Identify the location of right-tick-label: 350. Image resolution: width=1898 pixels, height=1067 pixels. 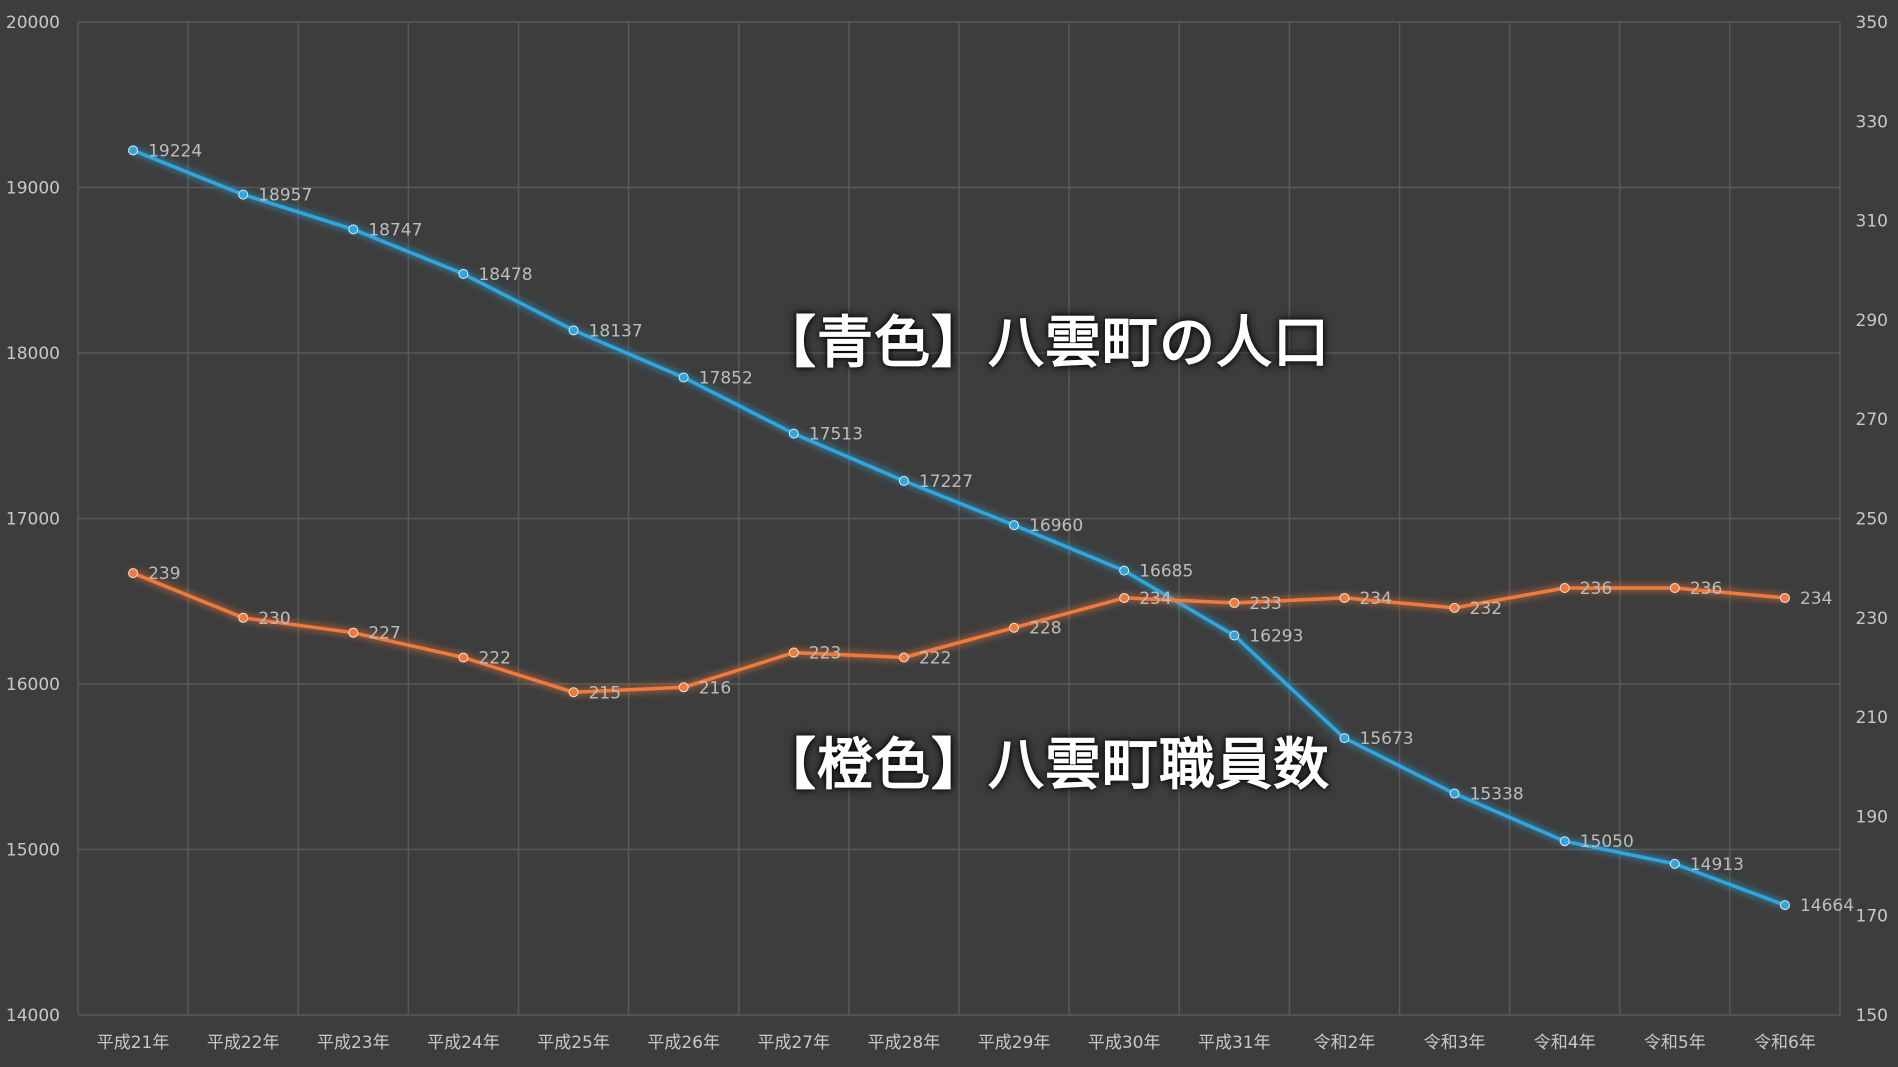
(1872, 23).